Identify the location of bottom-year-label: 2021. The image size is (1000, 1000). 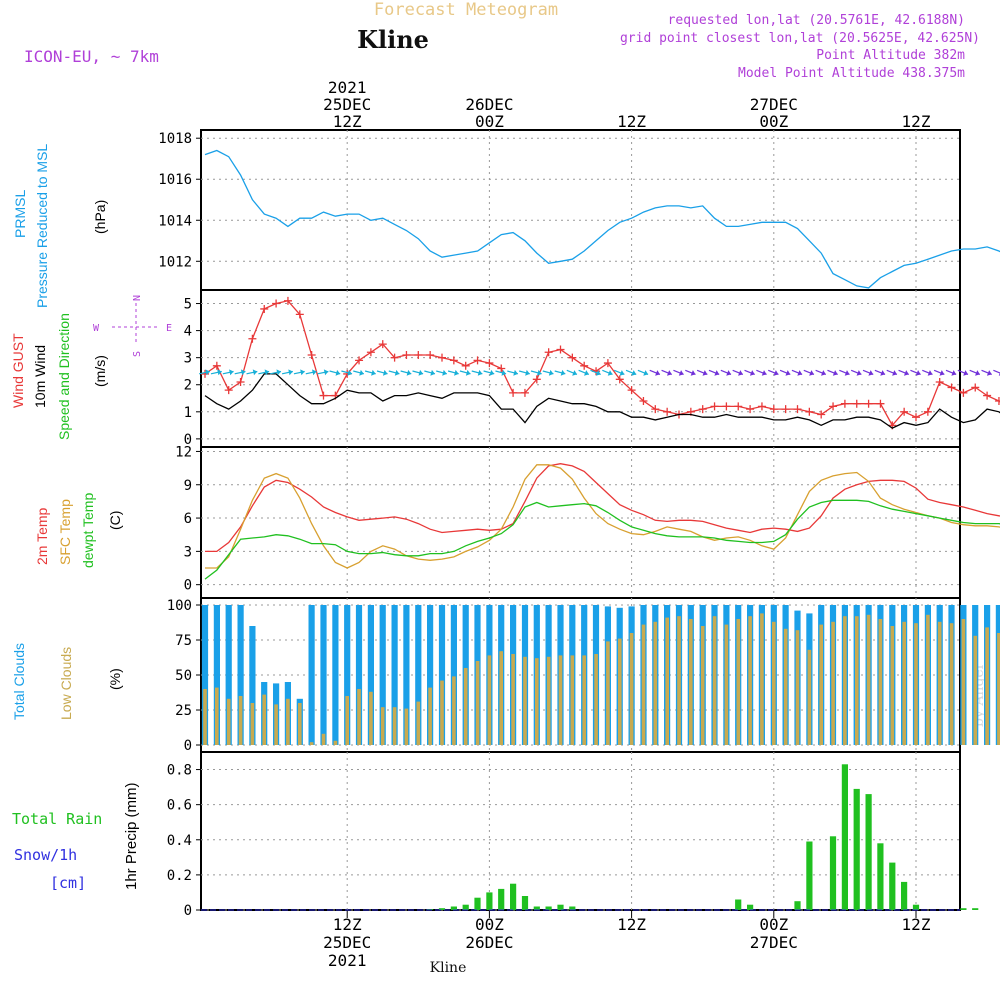
(347, 960).